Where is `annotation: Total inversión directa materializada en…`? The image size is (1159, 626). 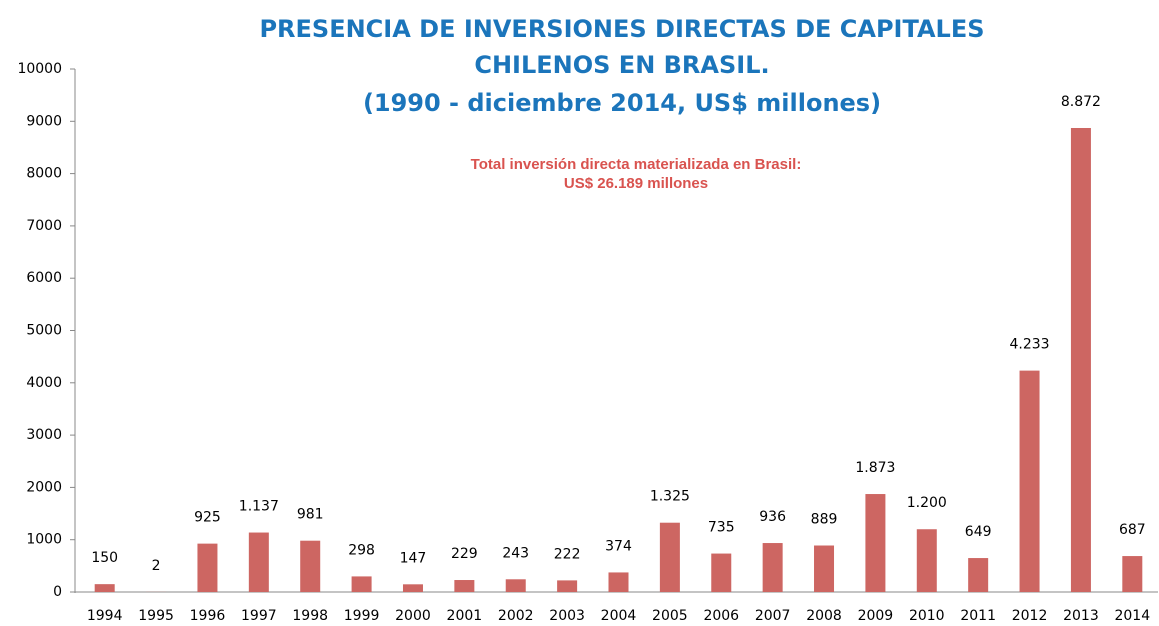
annotation: Total inversión directa materializada en… is located at coordinates (636, 164).